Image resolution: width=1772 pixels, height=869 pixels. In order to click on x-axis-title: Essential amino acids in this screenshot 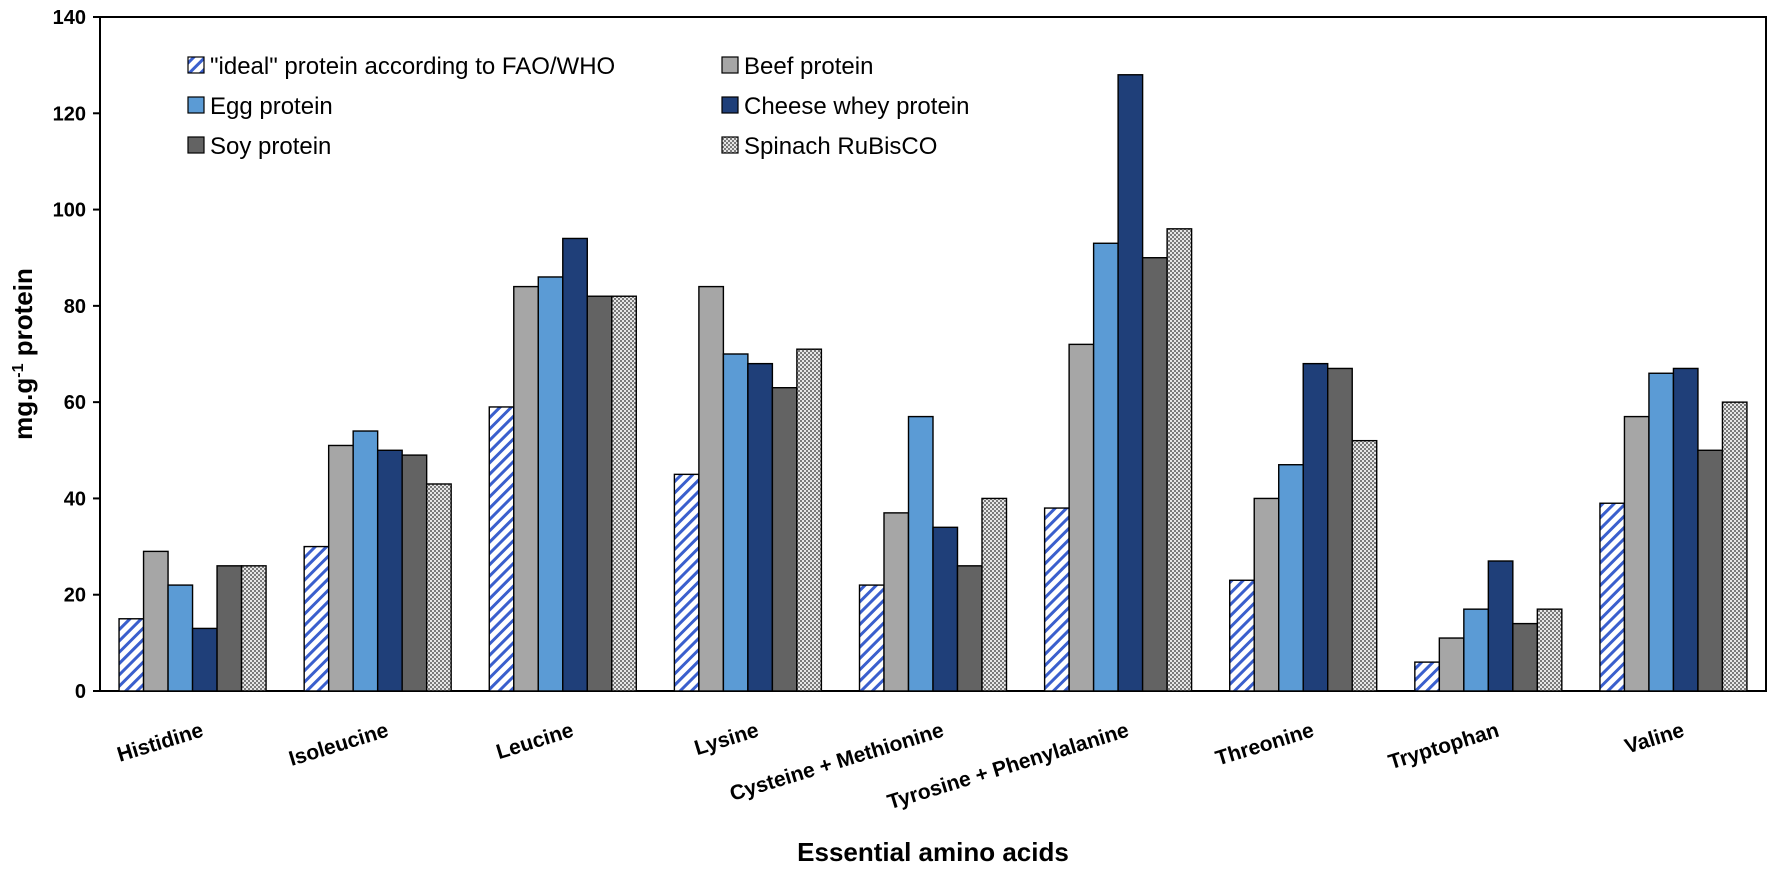, I will do `click(933, 852)`.